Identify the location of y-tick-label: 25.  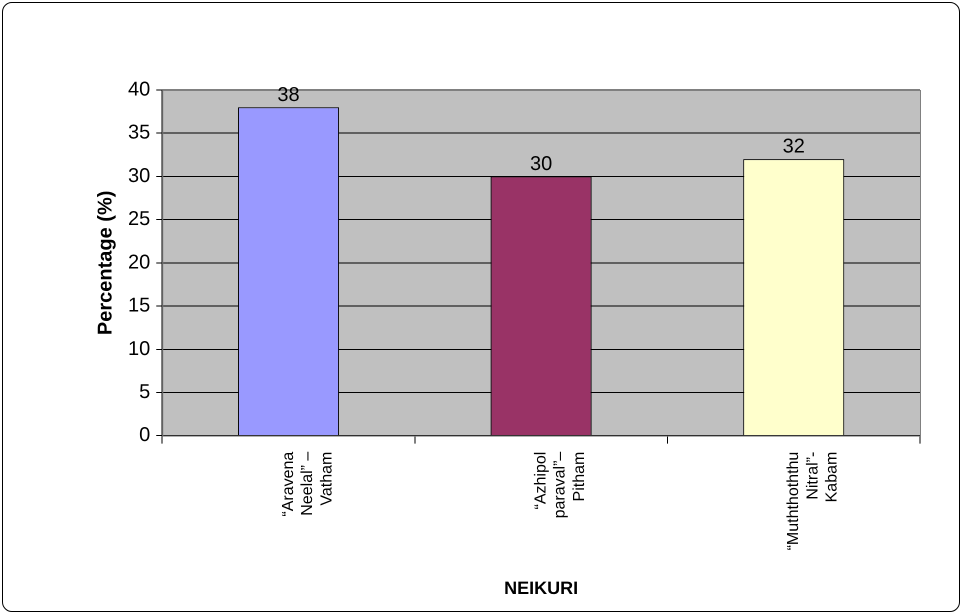
(139, 219).